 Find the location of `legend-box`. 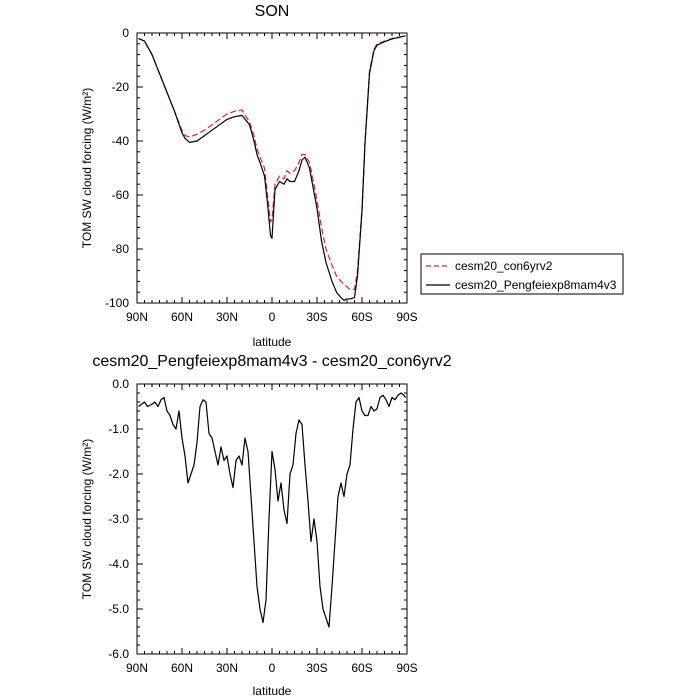

legend-box is located at coordinates (522, 274).